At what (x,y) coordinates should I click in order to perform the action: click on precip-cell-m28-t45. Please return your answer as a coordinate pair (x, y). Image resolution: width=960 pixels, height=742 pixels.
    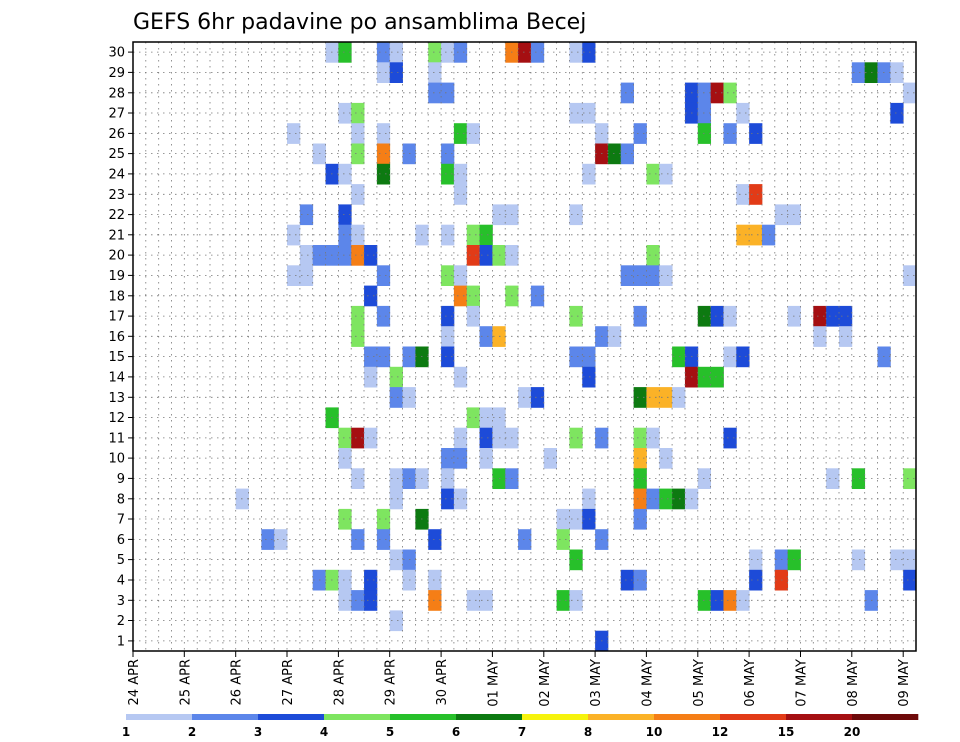
    Looking at the image, I should click on (717, 93).